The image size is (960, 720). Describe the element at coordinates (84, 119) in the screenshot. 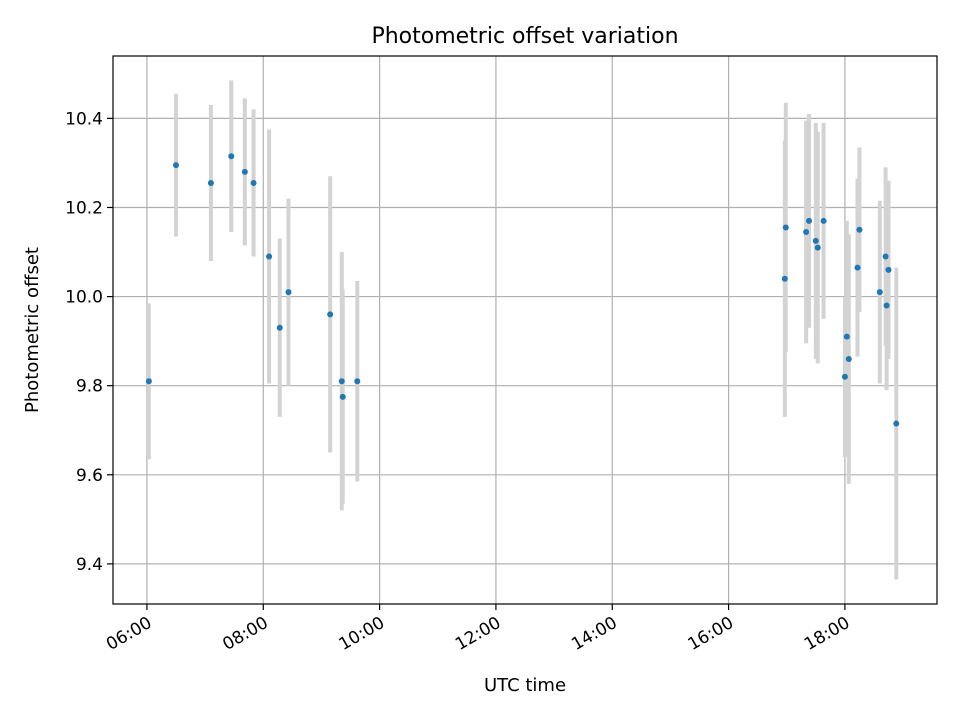

I see `y-tick-label: 10.4` at that location.